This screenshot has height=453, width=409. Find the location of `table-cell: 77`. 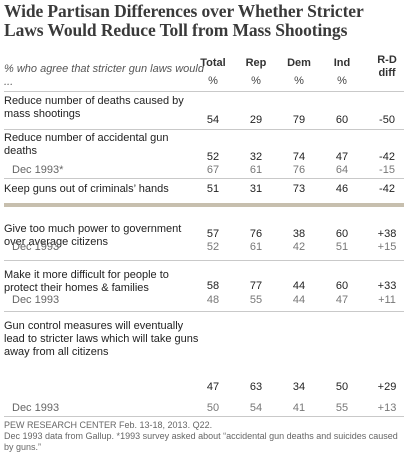

table-cell: 77 is located at coordinates (256, 286).